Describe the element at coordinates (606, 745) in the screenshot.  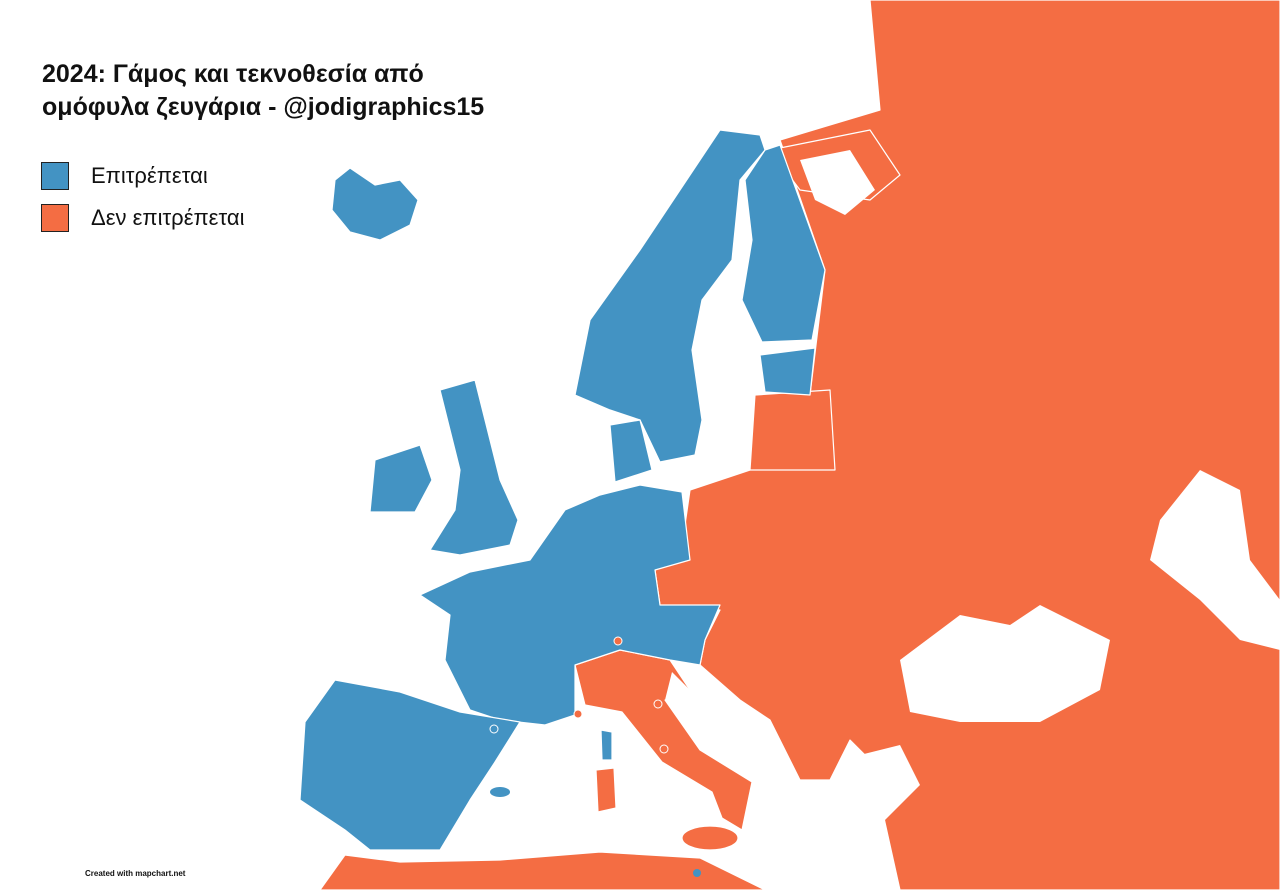
I see `corsica-region` at that location.